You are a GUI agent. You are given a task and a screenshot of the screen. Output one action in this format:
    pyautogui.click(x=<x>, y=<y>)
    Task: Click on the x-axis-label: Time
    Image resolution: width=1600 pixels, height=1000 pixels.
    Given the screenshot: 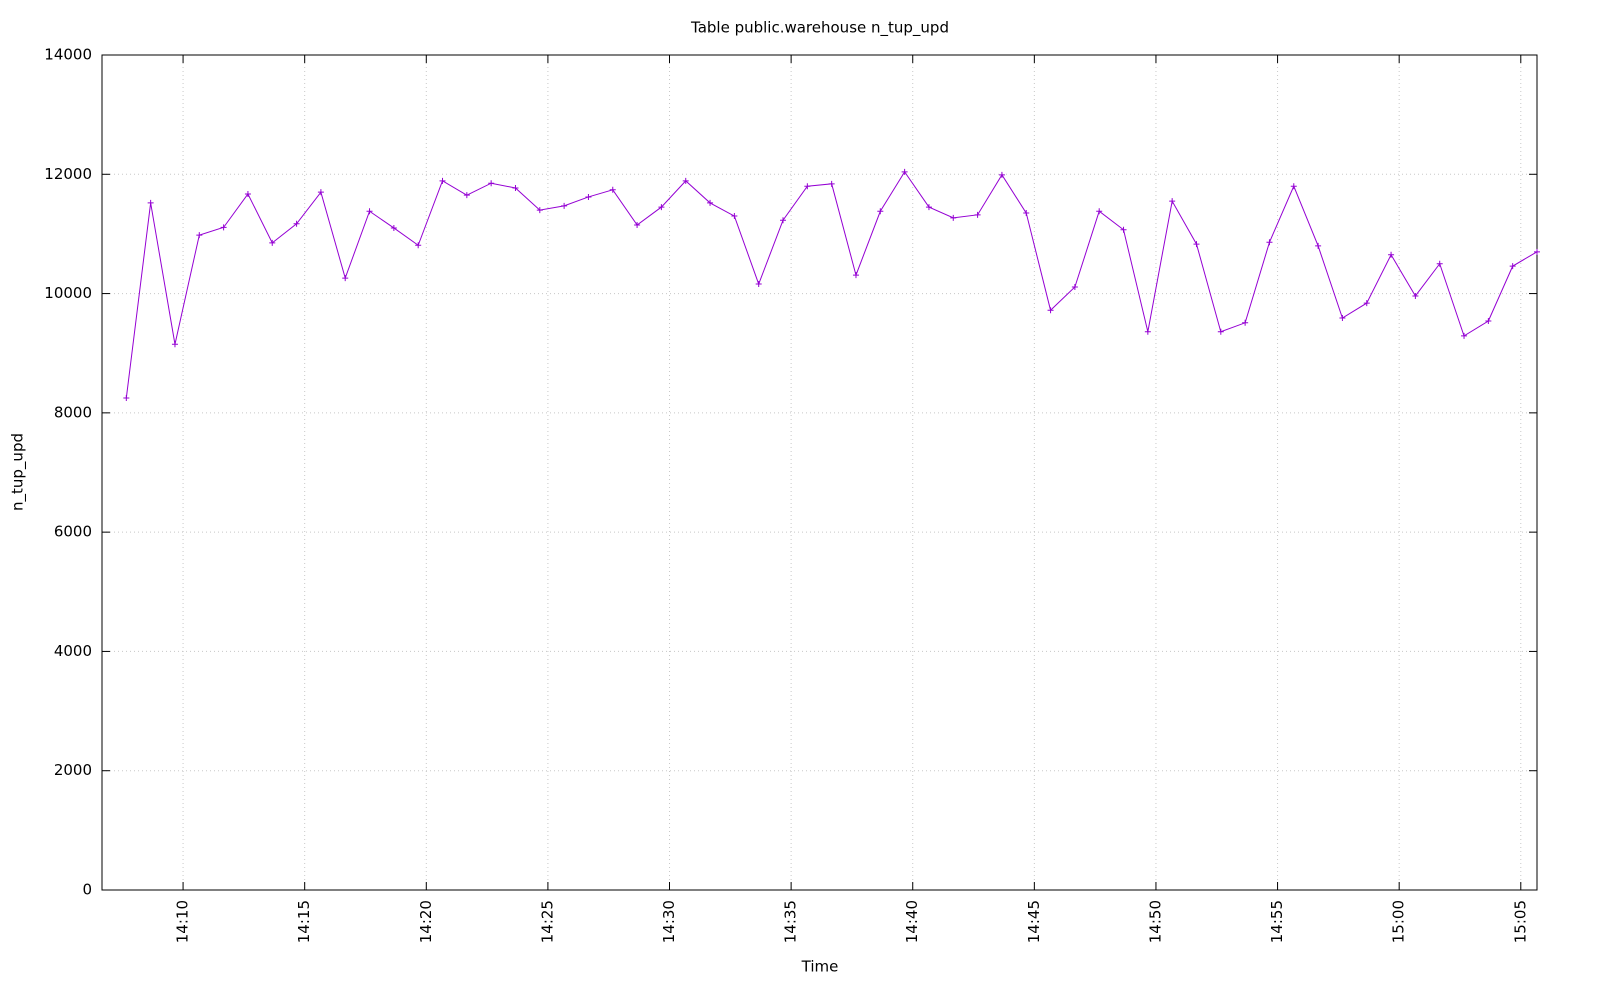 What is the action you would take?
    pyautogui.click(x=820, y=967)
    